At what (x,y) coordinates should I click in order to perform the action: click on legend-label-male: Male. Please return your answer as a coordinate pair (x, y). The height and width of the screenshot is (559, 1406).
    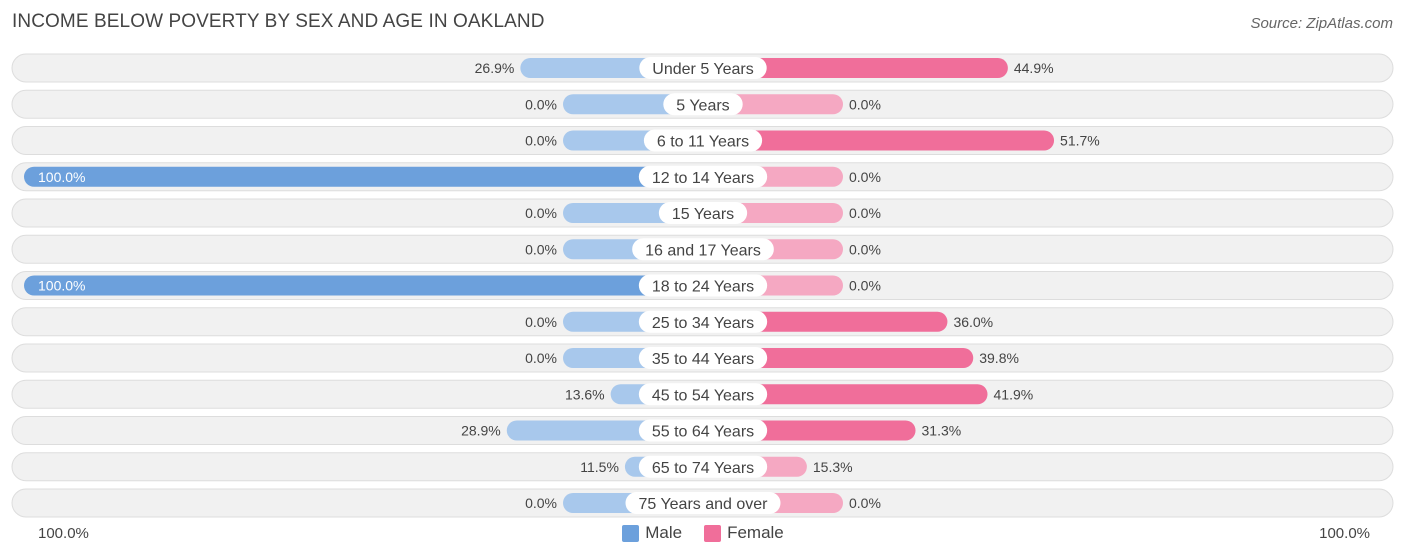
    Looking at the image, I should click on (664, 532).